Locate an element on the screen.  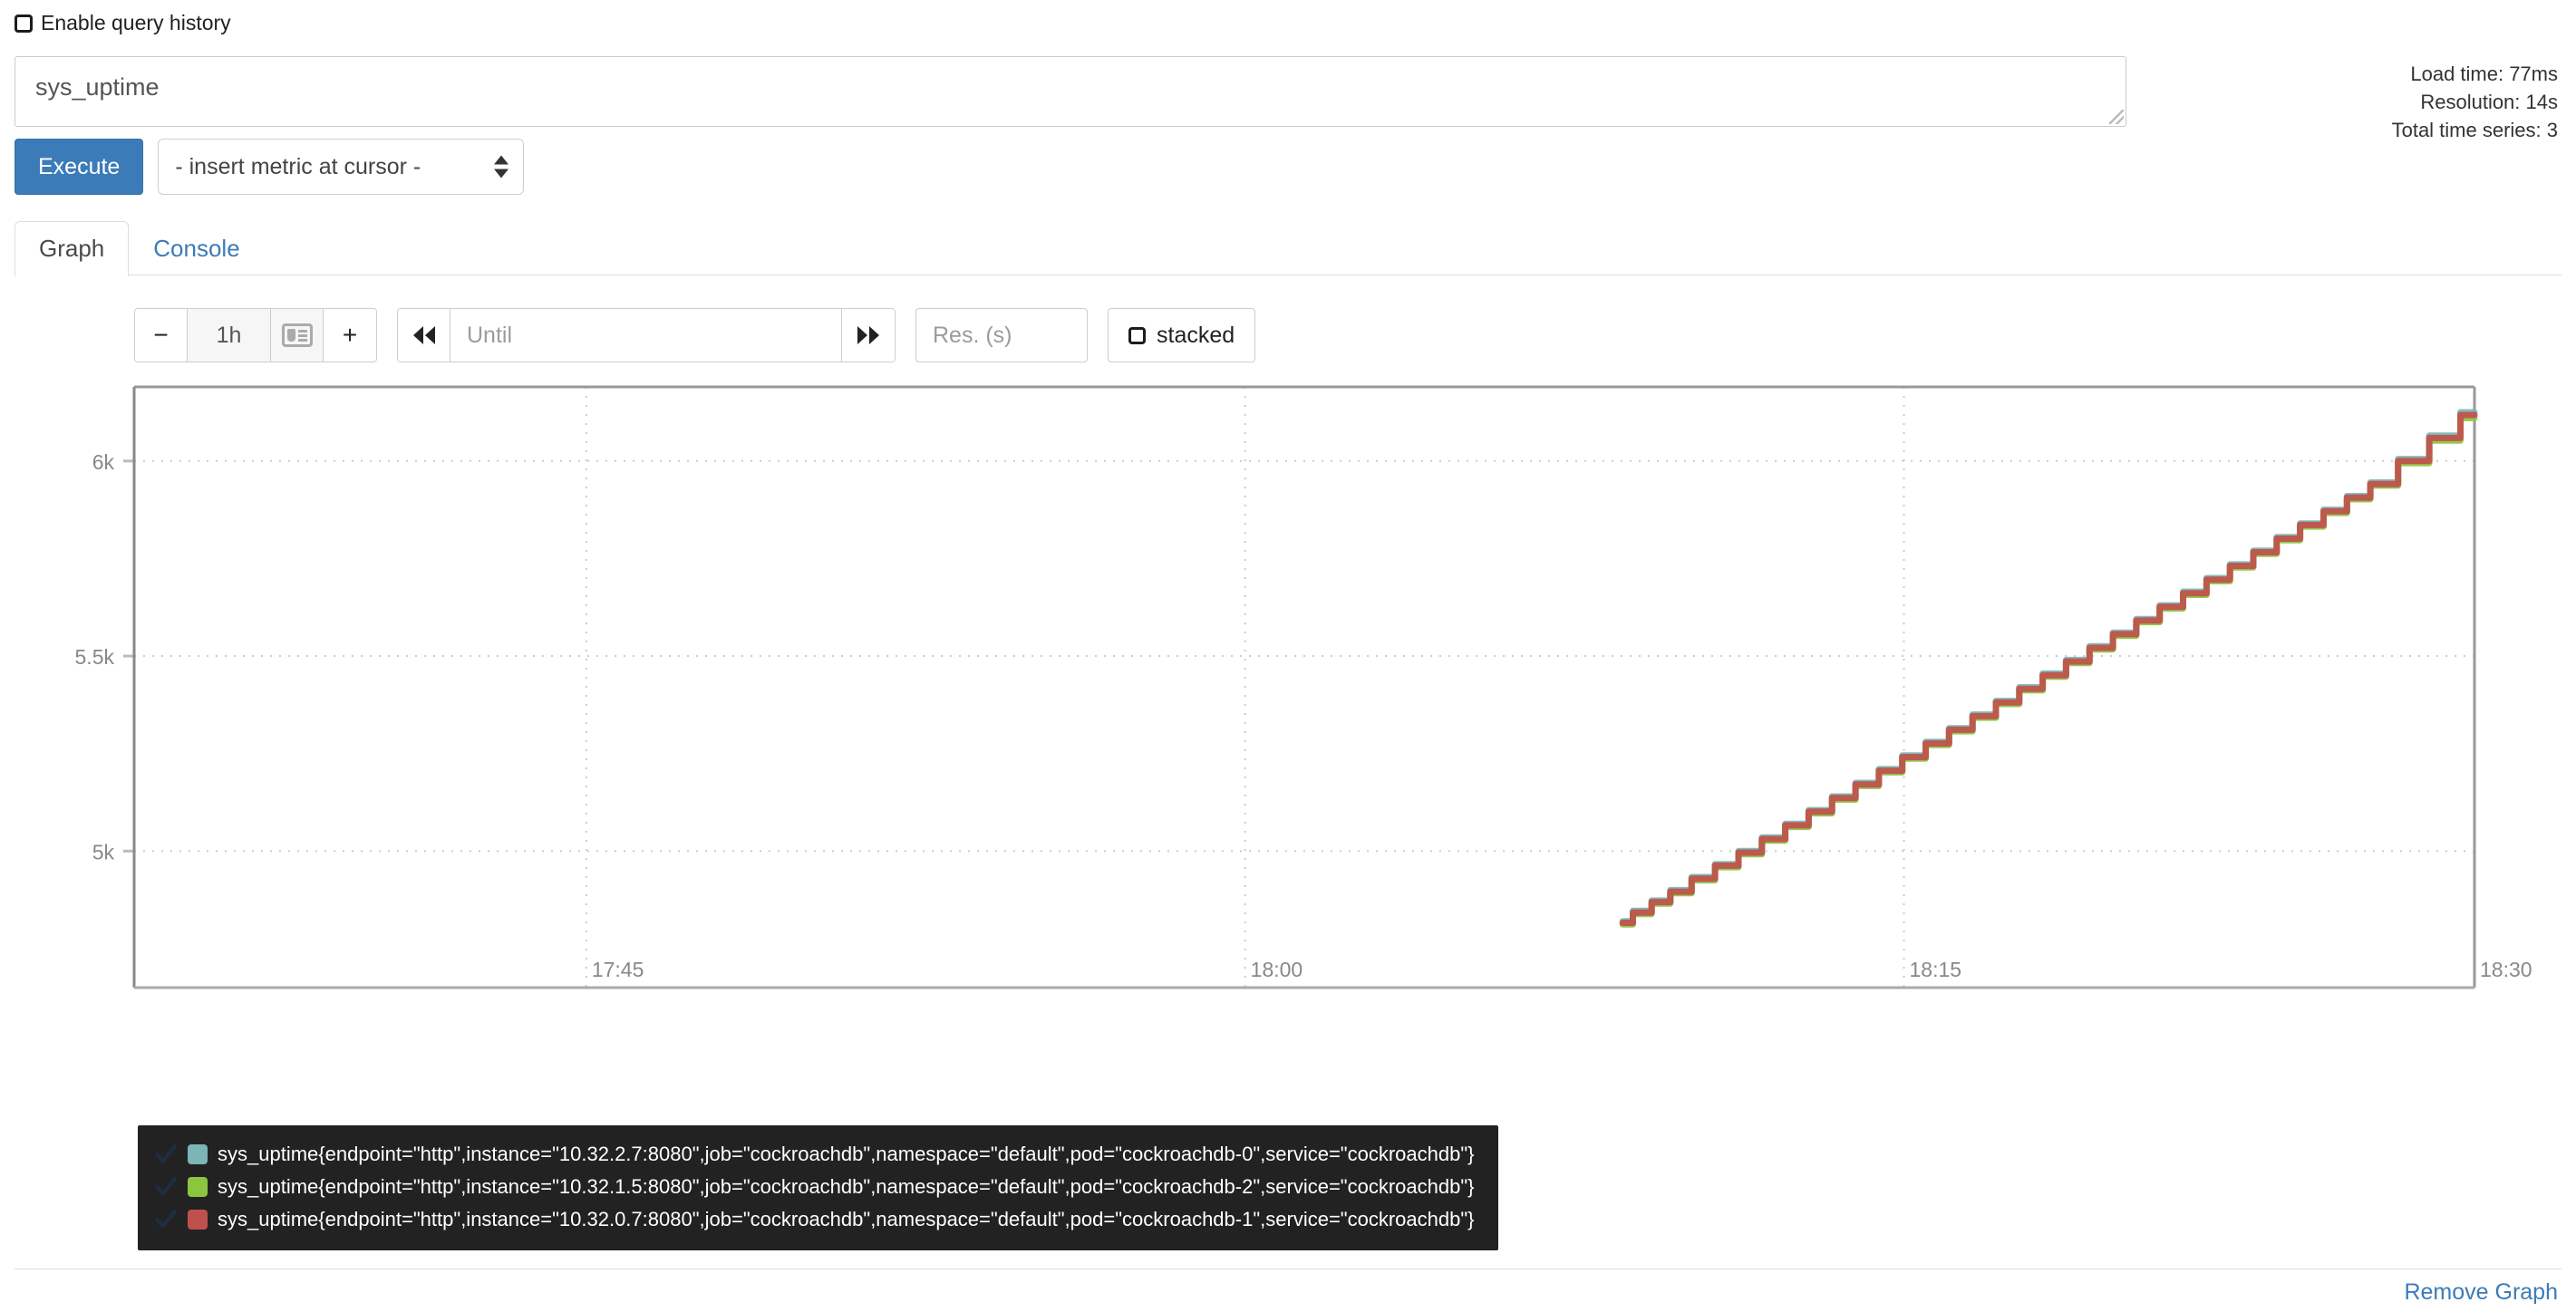
execute-row: Execute - insert metric at cursor - is located at coordinates (270, 167).